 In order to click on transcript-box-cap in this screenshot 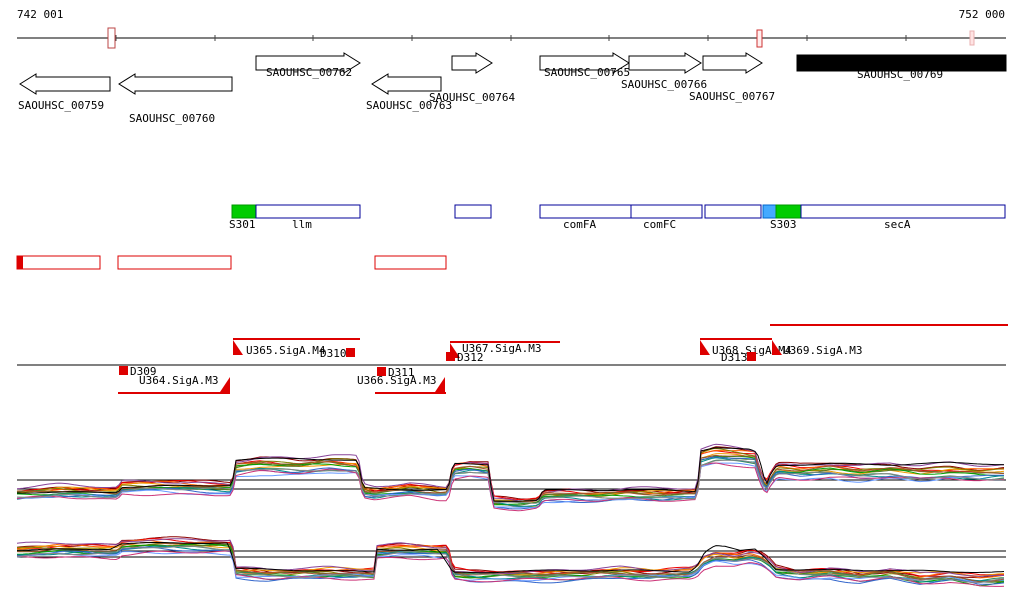, I will do `click(20, 262)`.